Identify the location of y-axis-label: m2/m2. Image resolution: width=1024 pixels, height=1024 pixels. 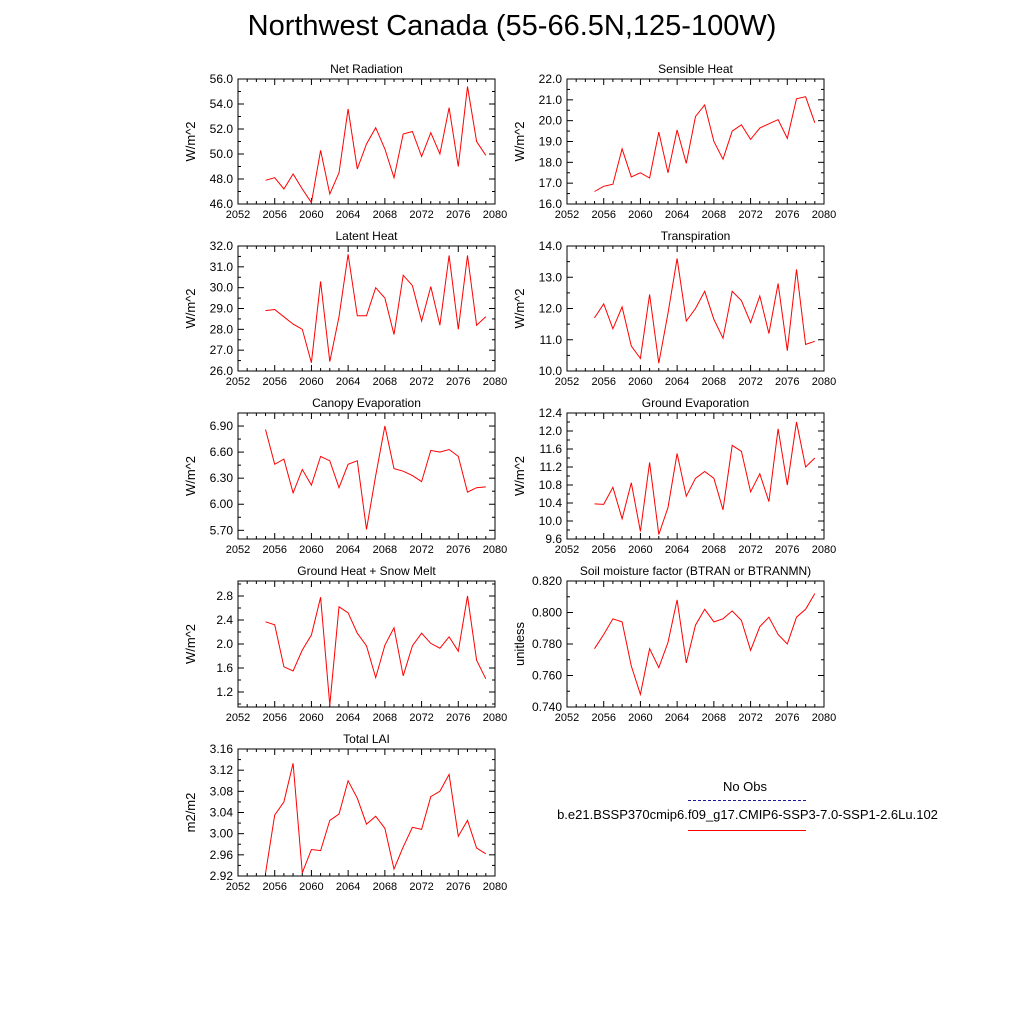
(190, 813).